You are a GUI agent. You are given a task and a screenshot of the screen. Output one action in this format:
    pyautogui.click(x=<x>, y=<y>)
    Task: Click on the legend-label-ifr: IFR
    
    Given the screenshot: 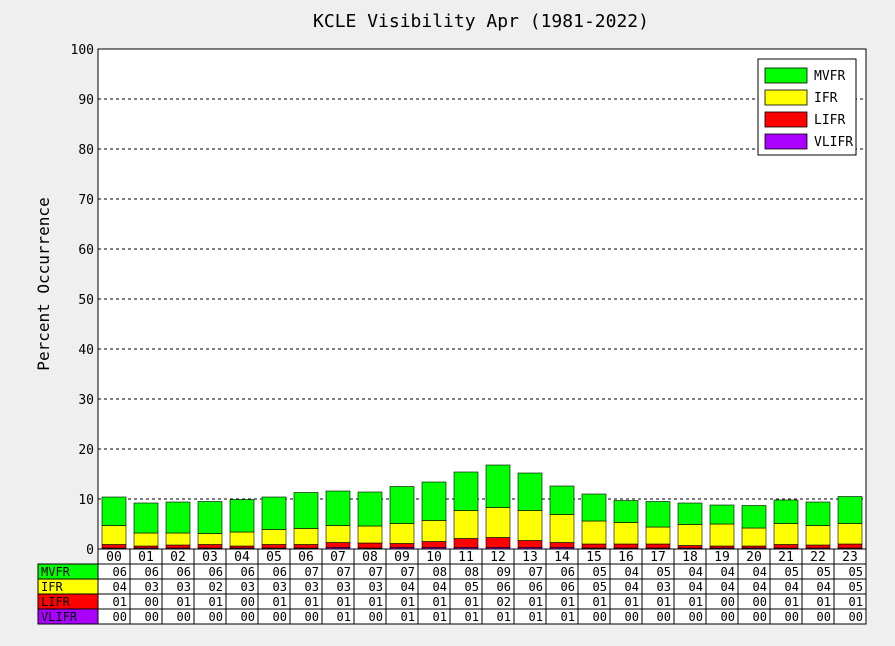 What is the action you would take?
    pyautogui.click(x=826, y=98)
    